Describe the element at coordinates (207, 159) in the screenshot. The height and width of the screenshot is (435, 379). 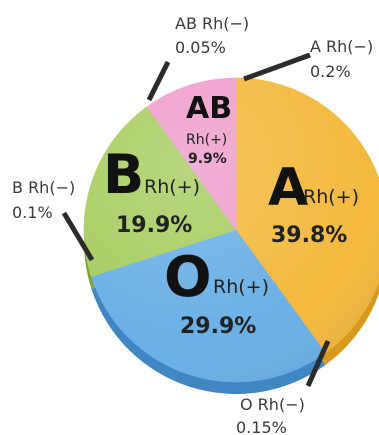
I see `value-ab-pos: 9.9%` at that location.